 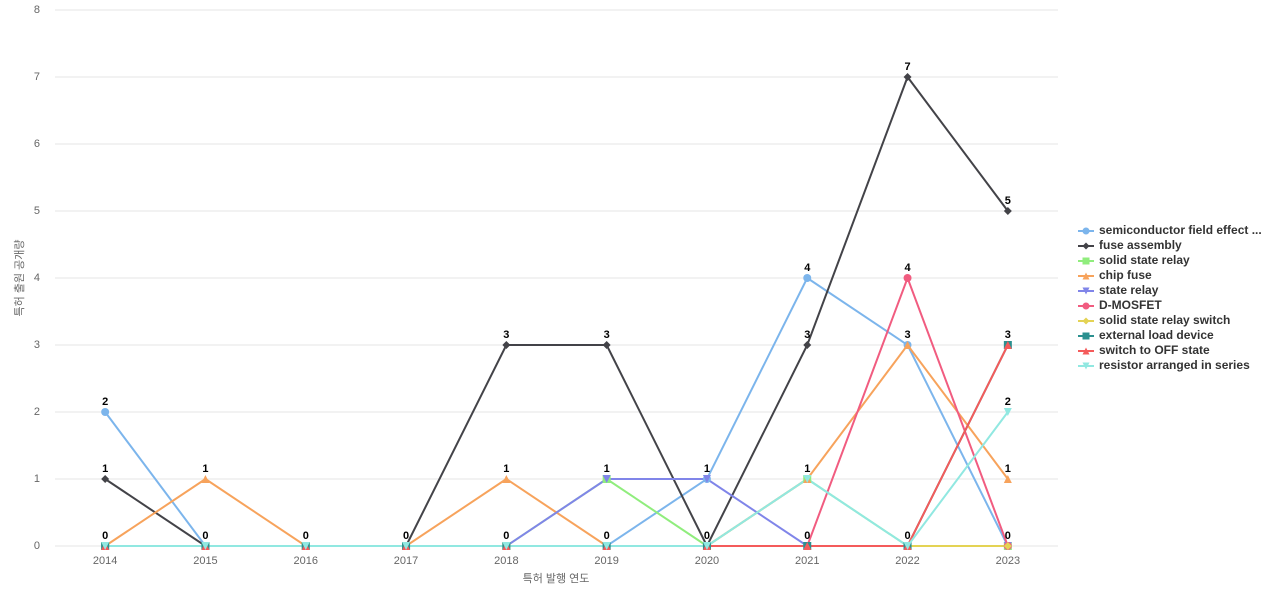 What do you see at coordinates (1125, 275) in the screenshot?
I see `legend-label: chip fuse` at bounding box center [1125, 275].